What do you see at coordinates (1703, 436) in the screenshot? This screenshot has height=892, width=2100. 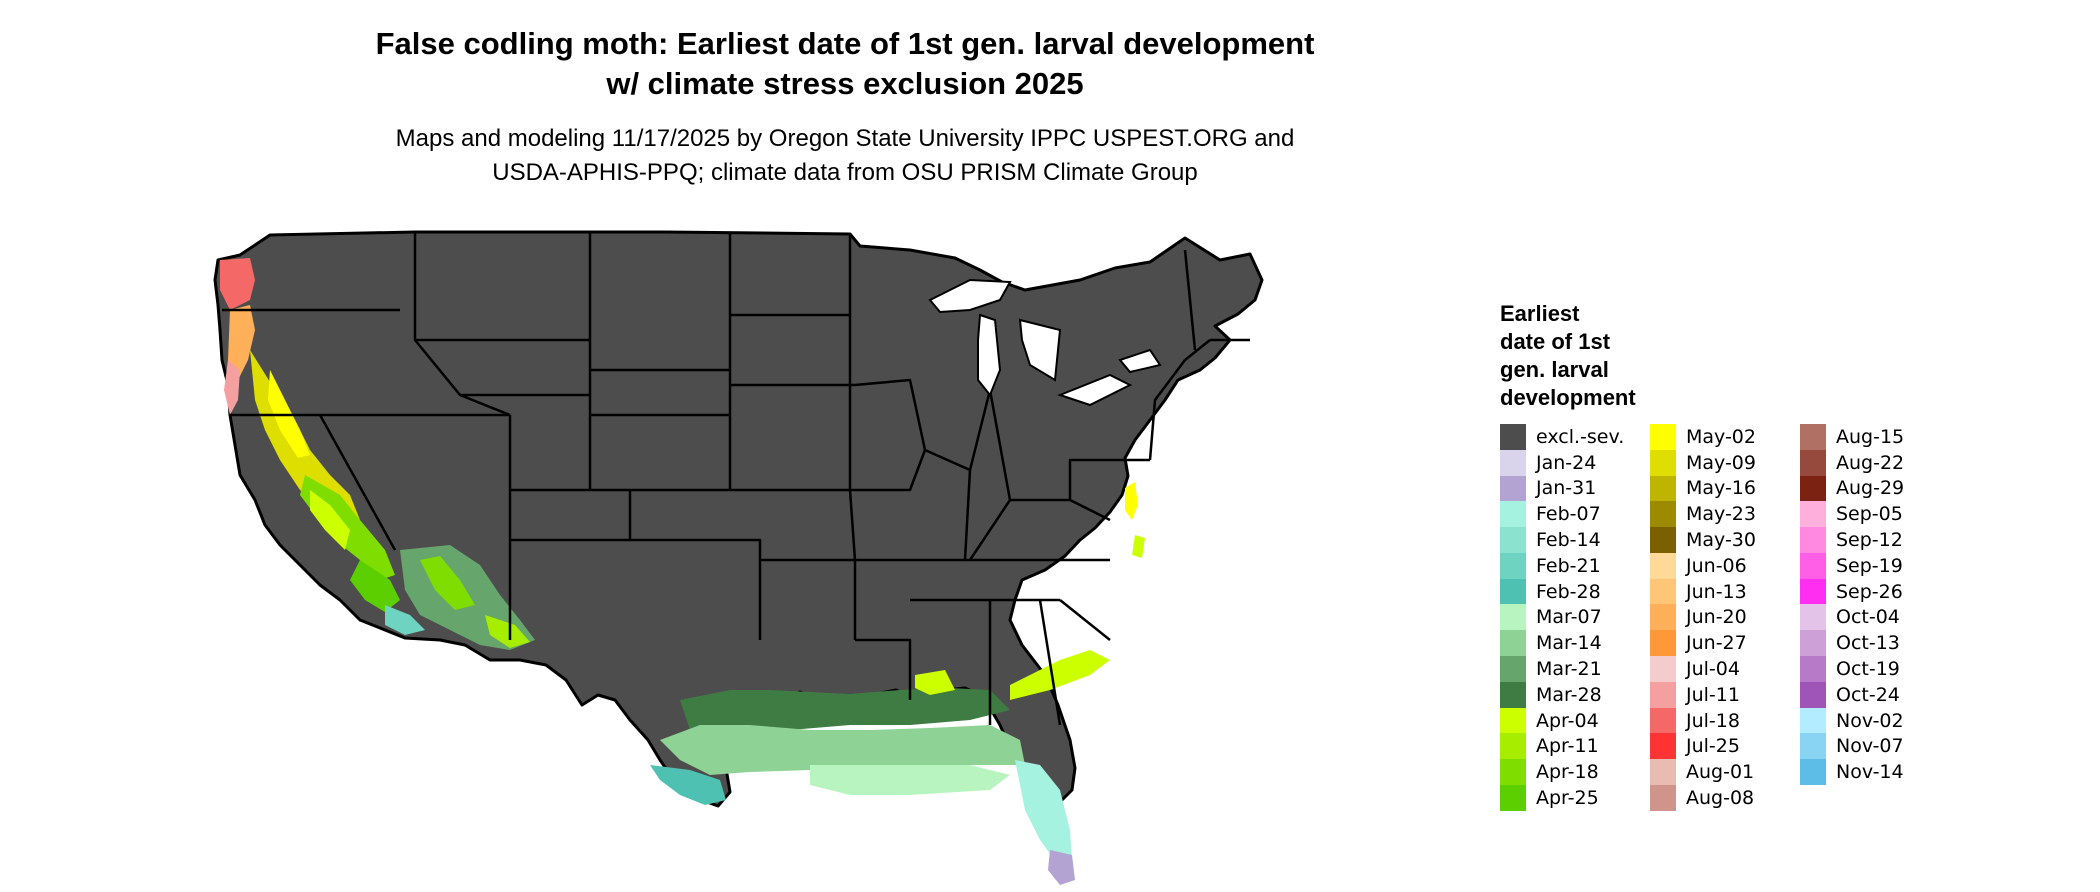 I see `legend-item: May-02` at bounding box center [1703, 436].